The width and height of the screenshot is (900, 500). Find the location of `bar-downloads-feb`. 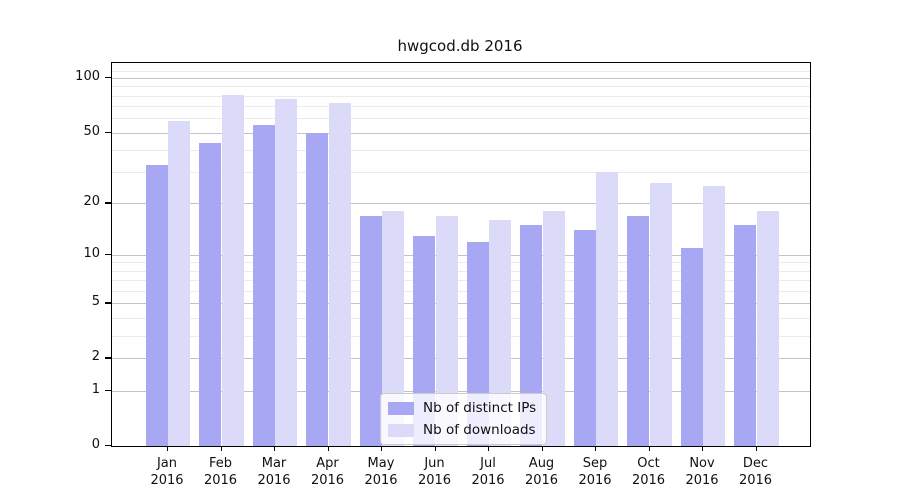

bar-downloads-feb is located at coordinates (232, 270).